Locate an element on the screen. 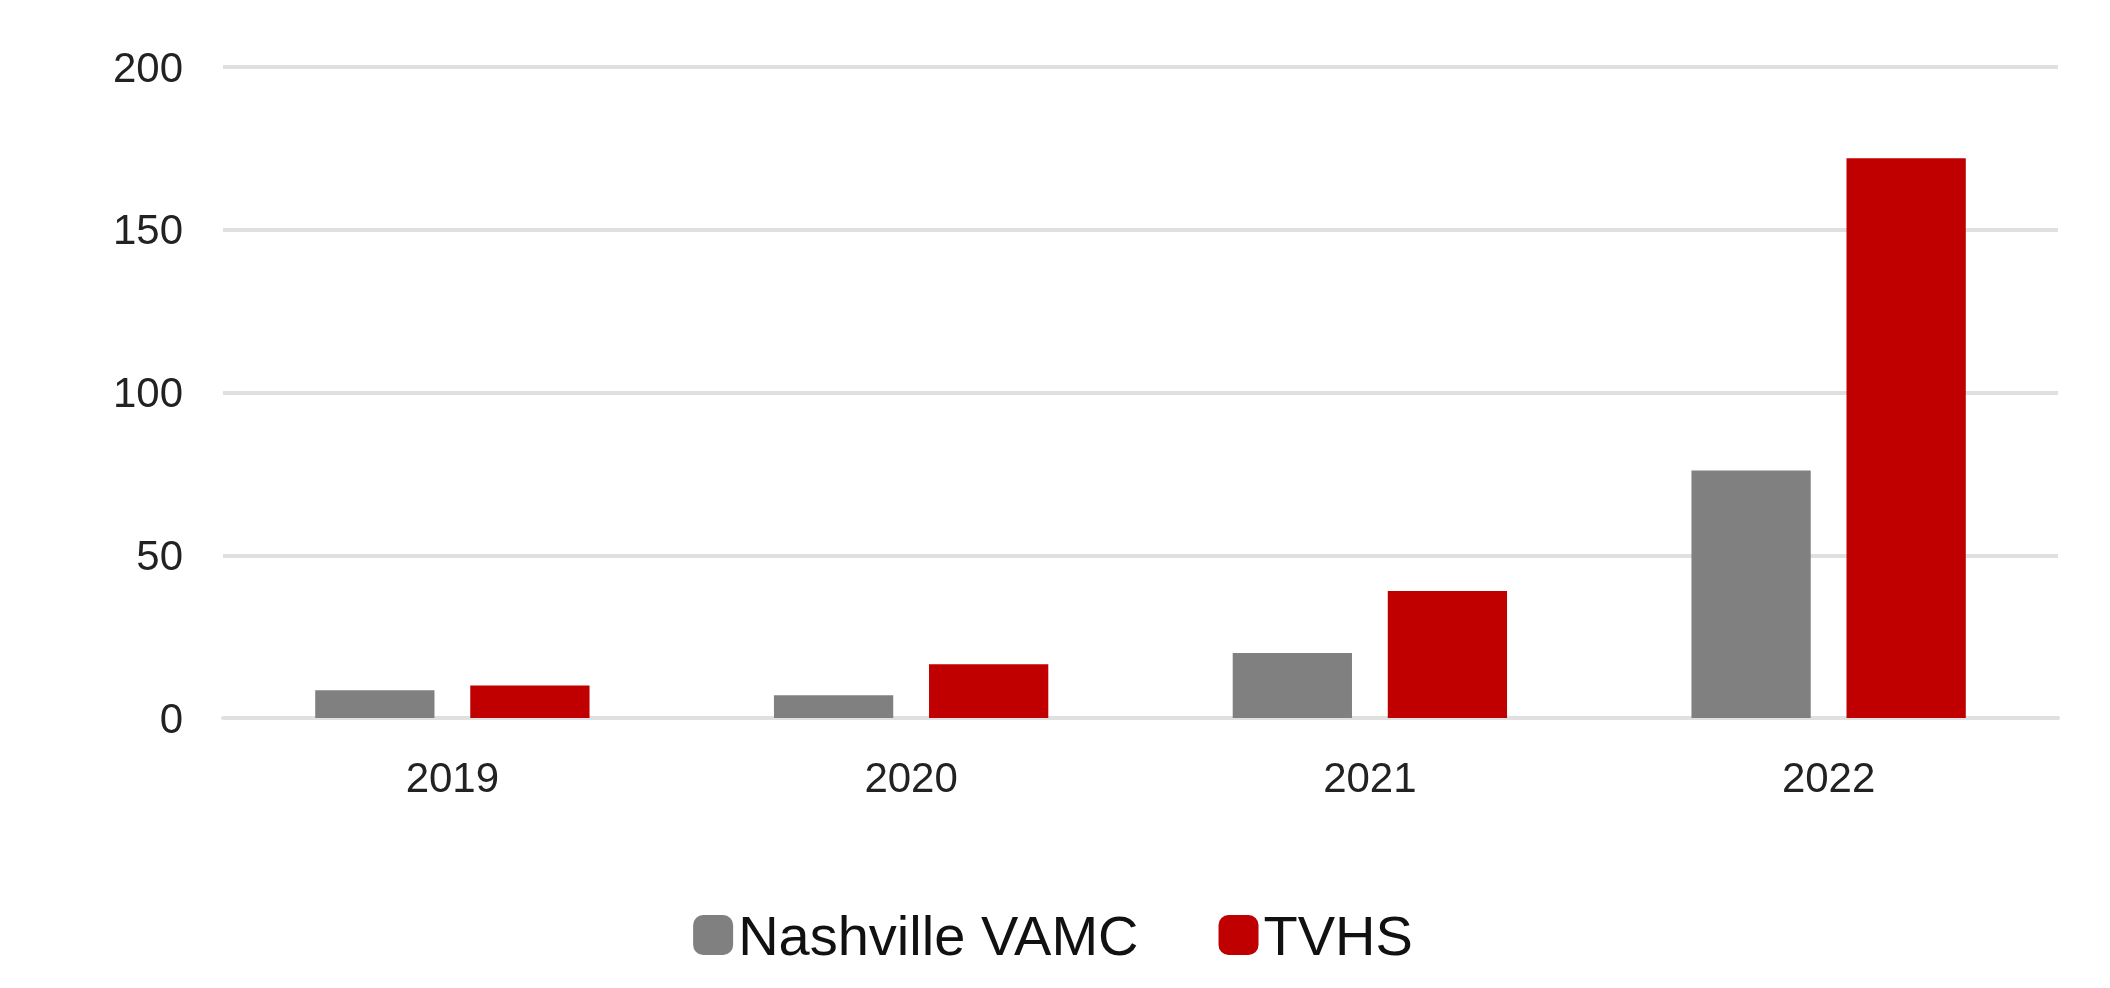 This screenshot has height=988, width=2110. x-tick-label: 2019 is located at coordinates (452, 777).